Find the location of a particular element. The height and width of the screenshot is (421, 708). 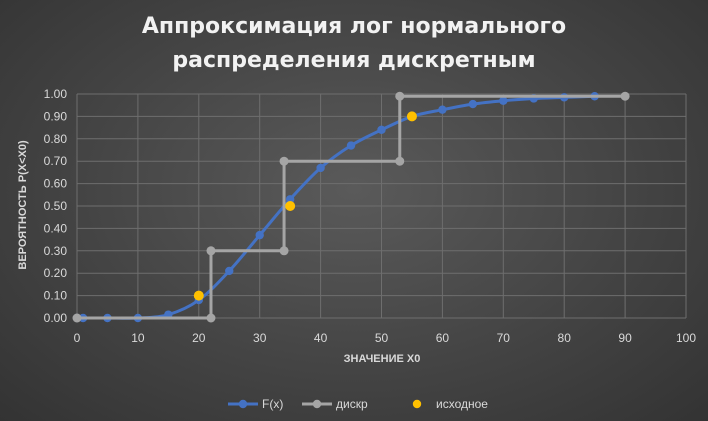

legend-label: F(x) is located at coordinates (272, 404).